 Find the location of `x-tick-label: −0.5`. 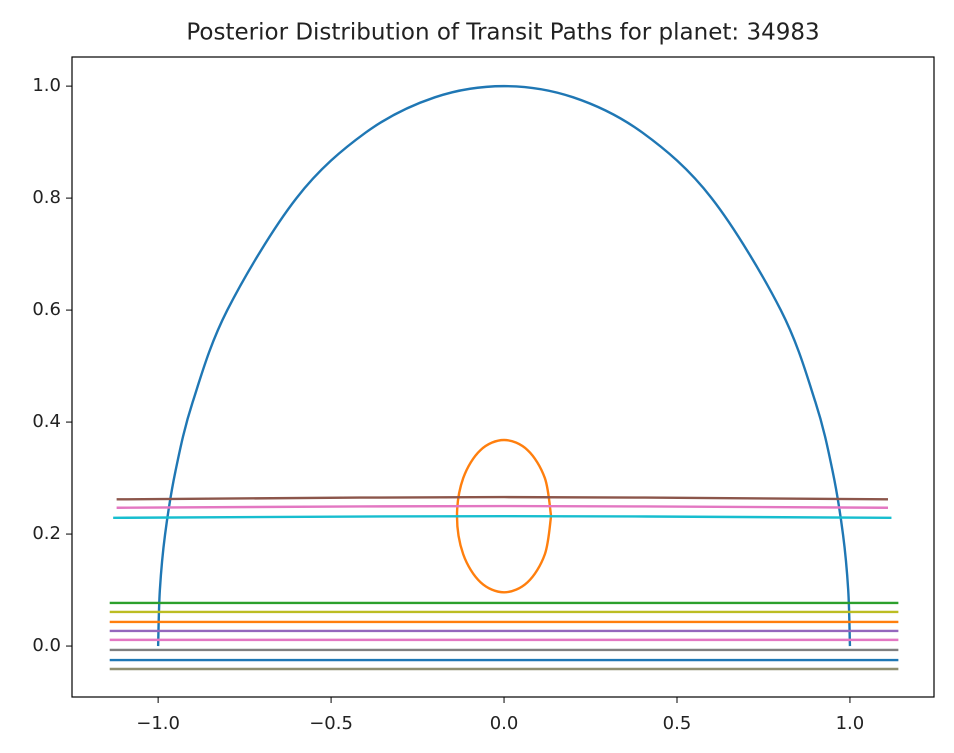

x-tick-label: −0.5 is located at coordinates (331, 723).